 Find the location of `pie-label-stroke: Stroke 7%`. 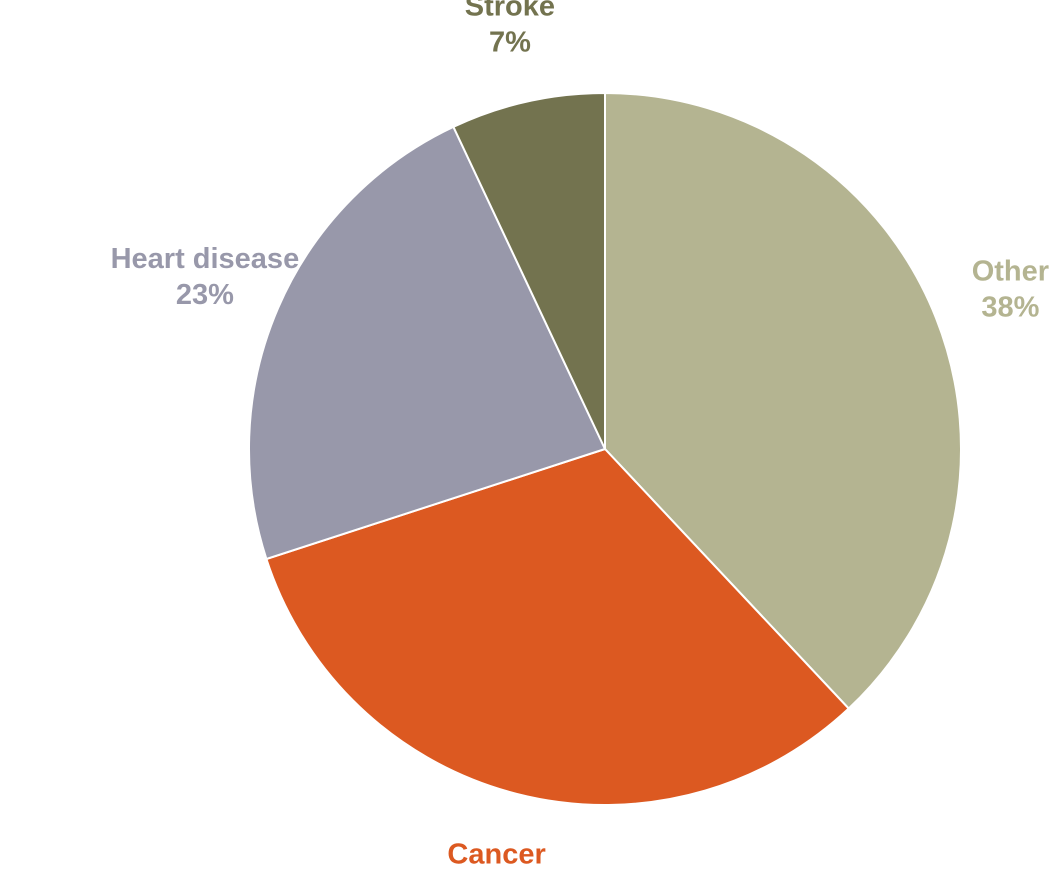

pie-label-stroke: Stroke 7% is located at coordinates (510, 29).